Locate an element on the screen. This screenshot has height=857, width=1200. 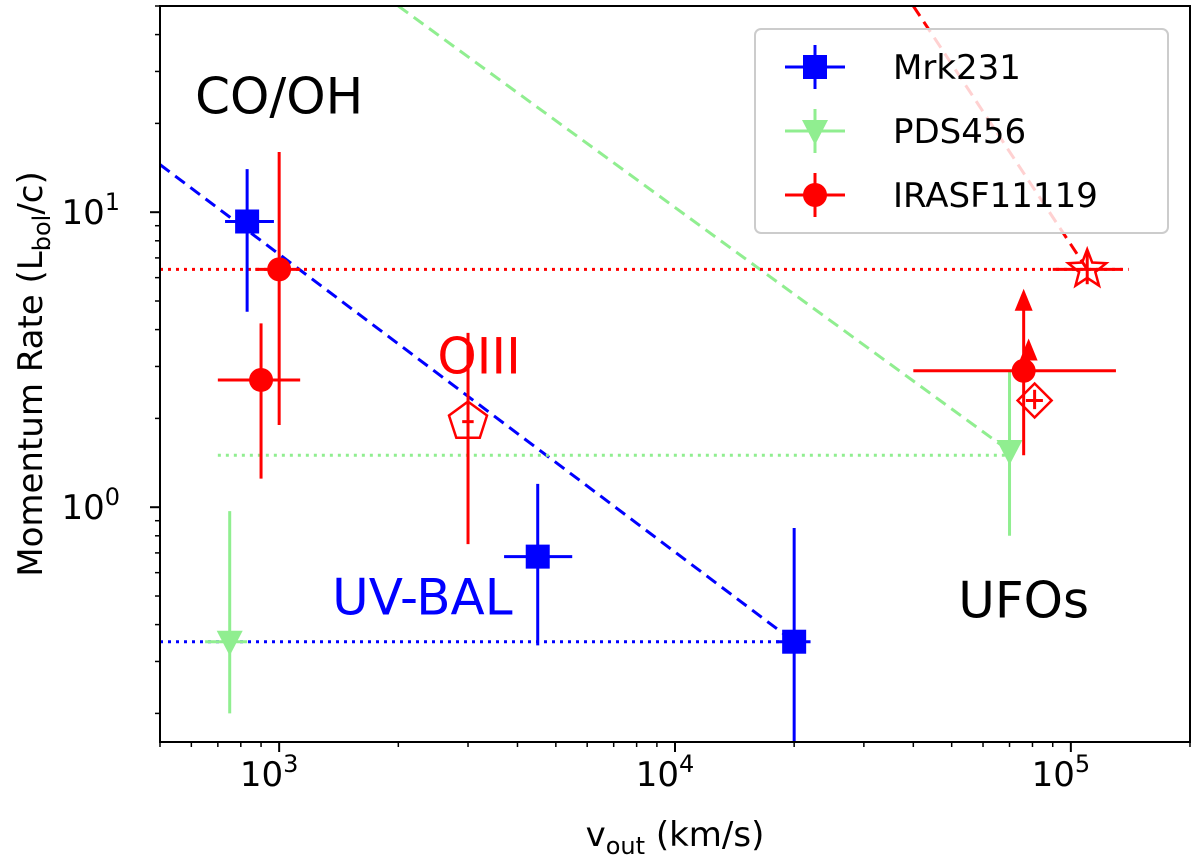
annotation-co-oh: CO/OH is located at coordinates (279, 97).